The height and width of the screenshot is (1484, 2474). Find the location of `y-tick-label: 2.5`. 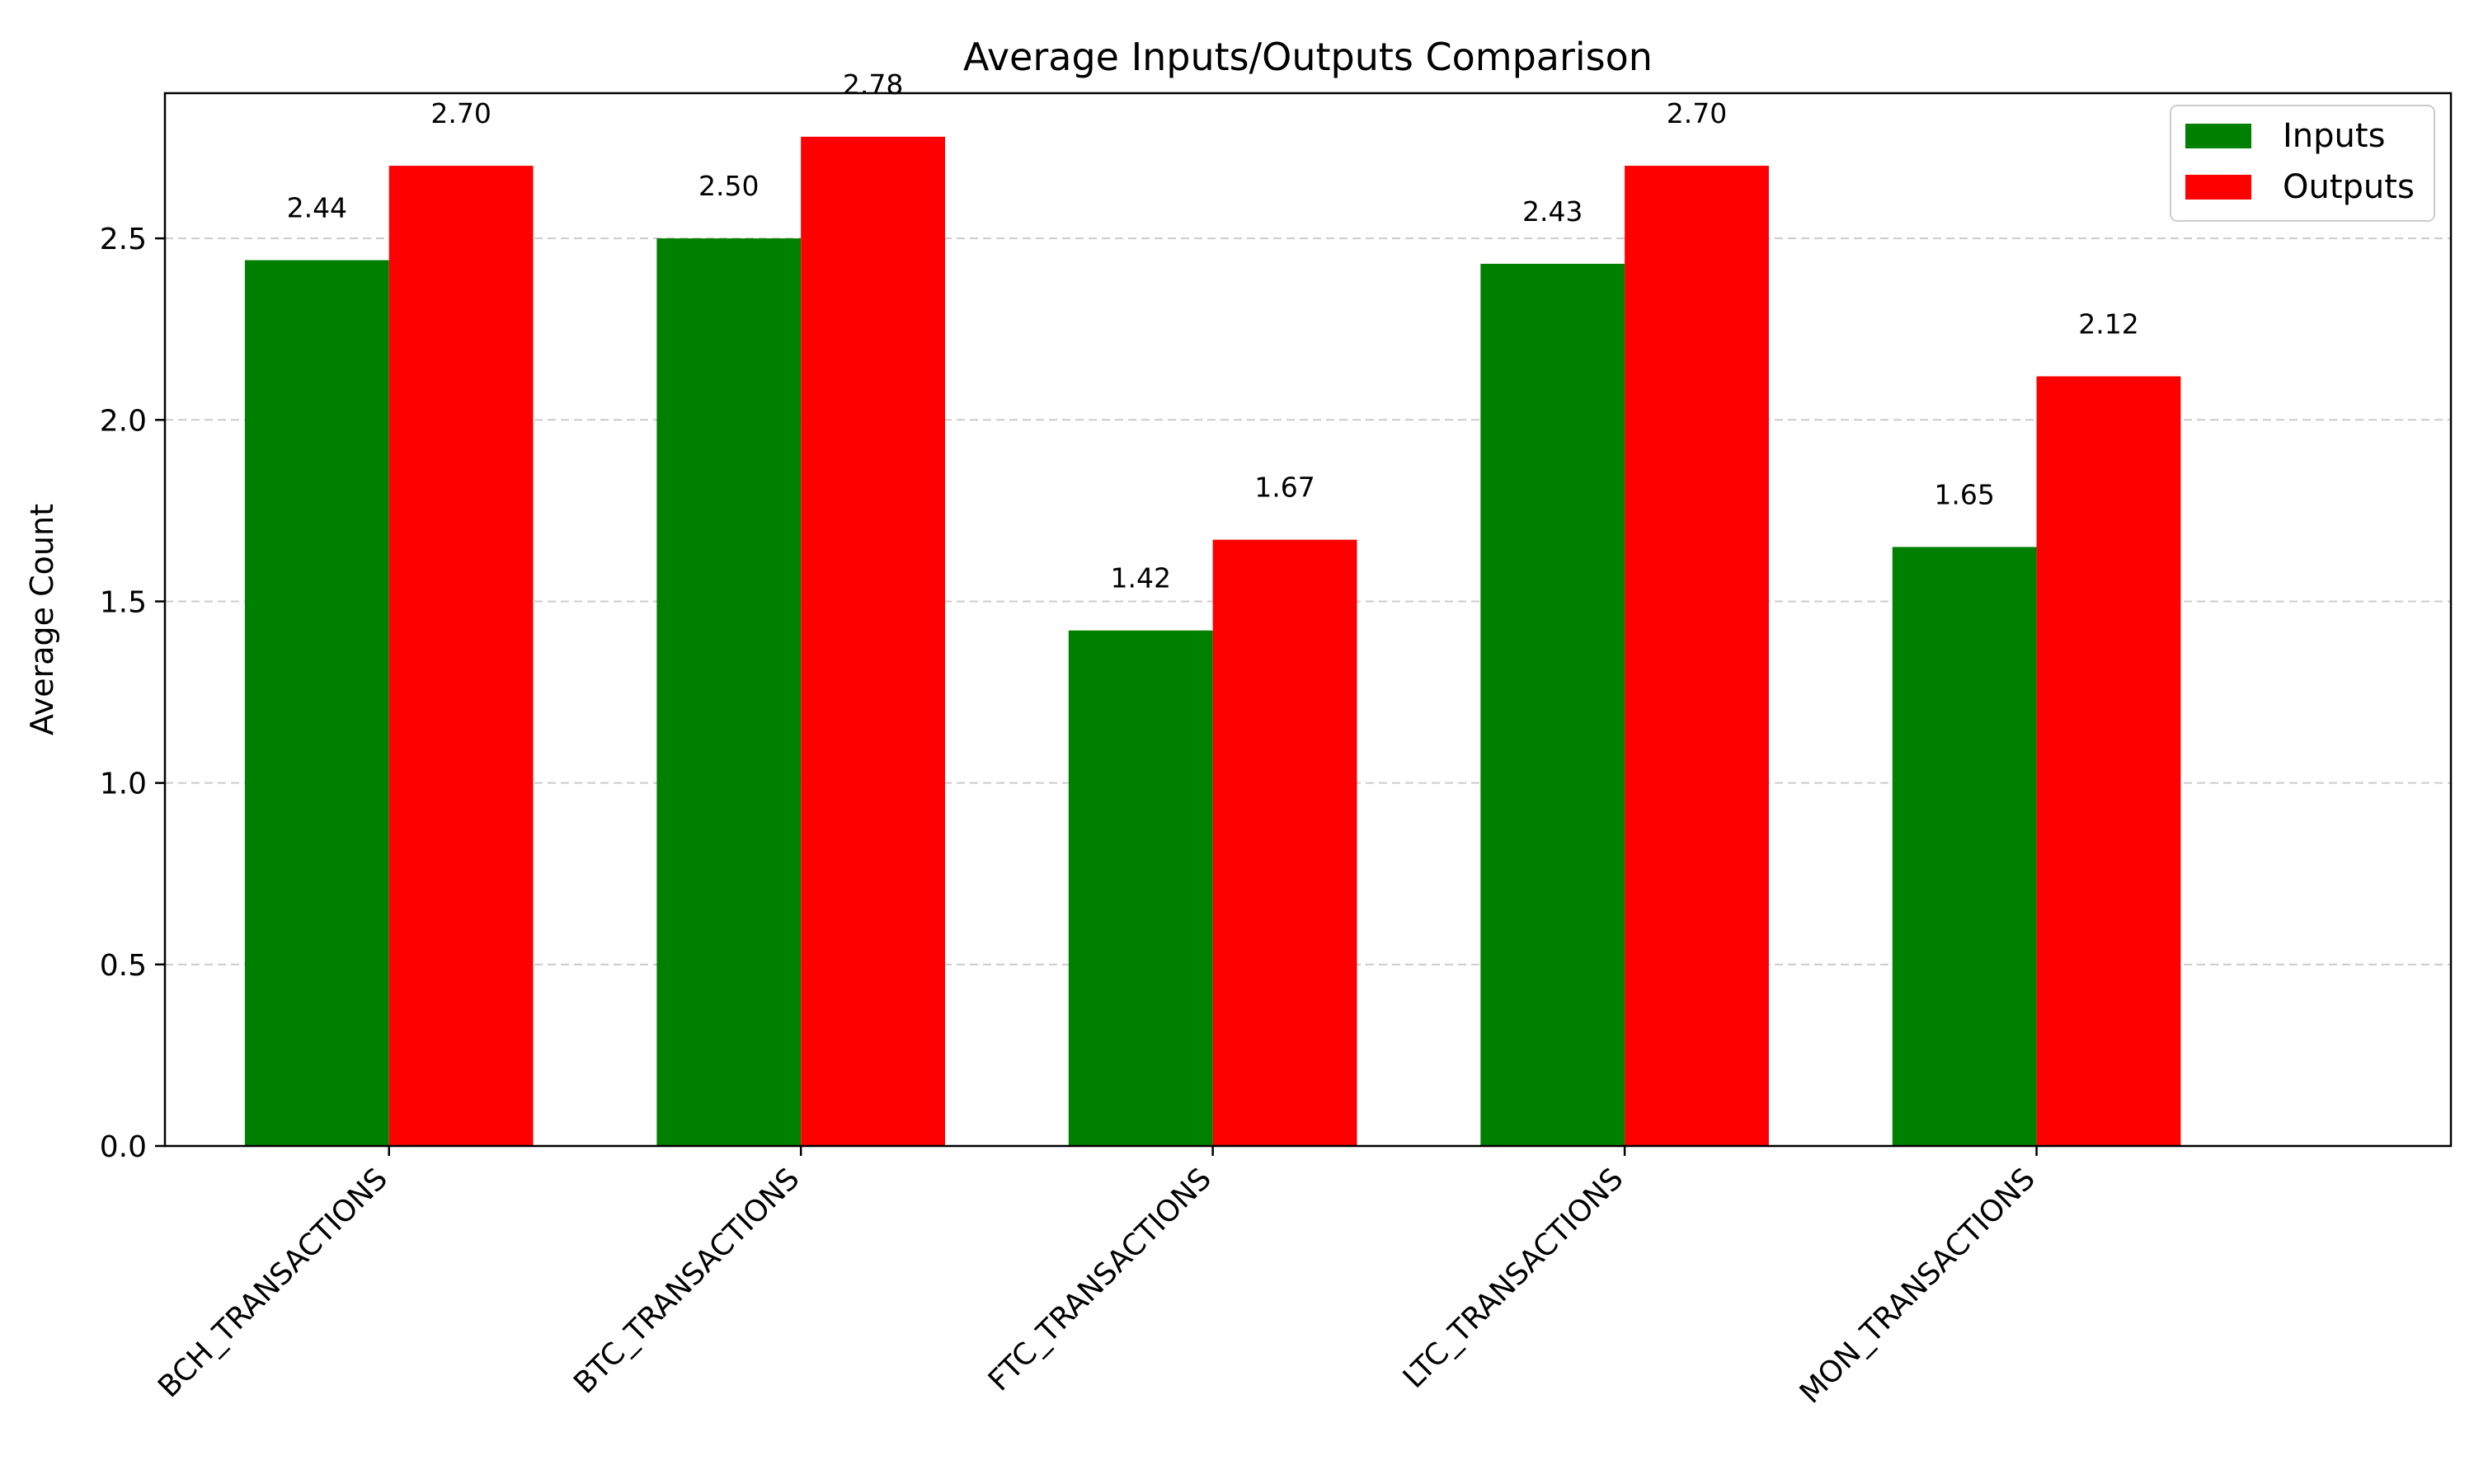

y-tick-label: 2.5 is located at coordinates (123, 239).